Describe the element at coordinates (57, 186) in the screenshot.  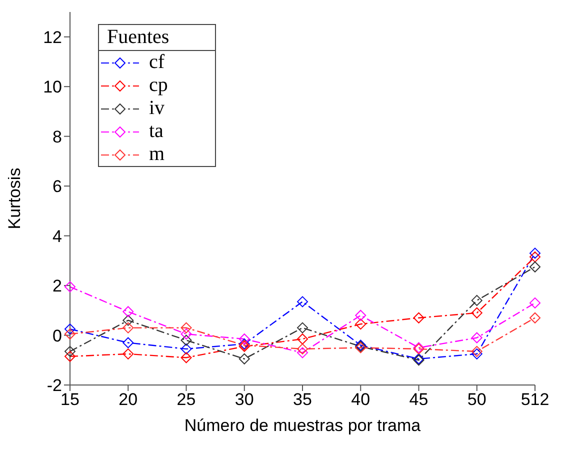
I see `y-tick-label: 6` at that location.